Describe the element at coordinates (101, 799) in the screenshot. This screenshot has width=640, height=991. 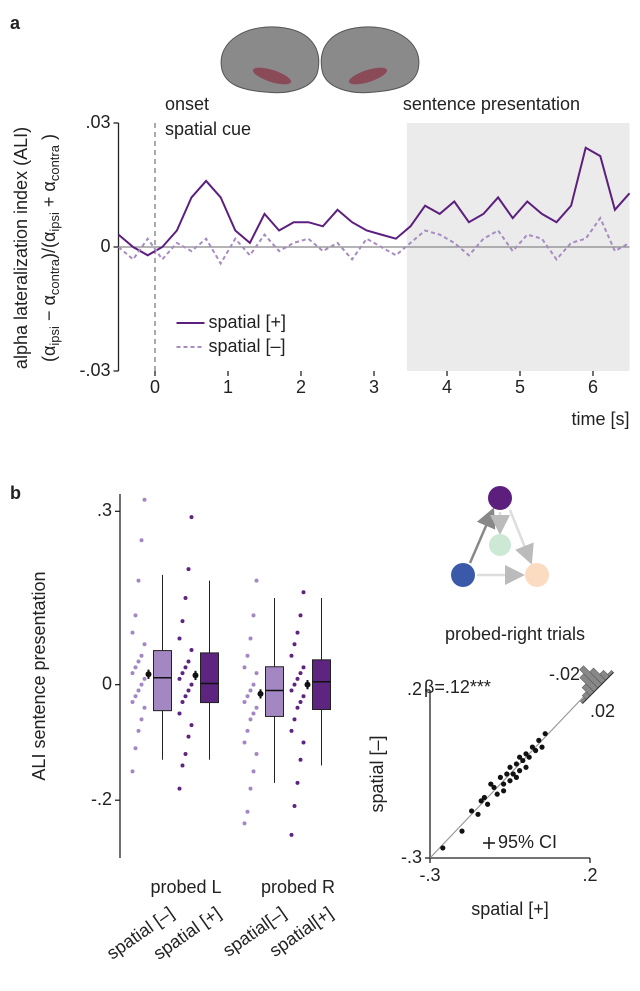
I see `y-tick-label: -.2` at that location.